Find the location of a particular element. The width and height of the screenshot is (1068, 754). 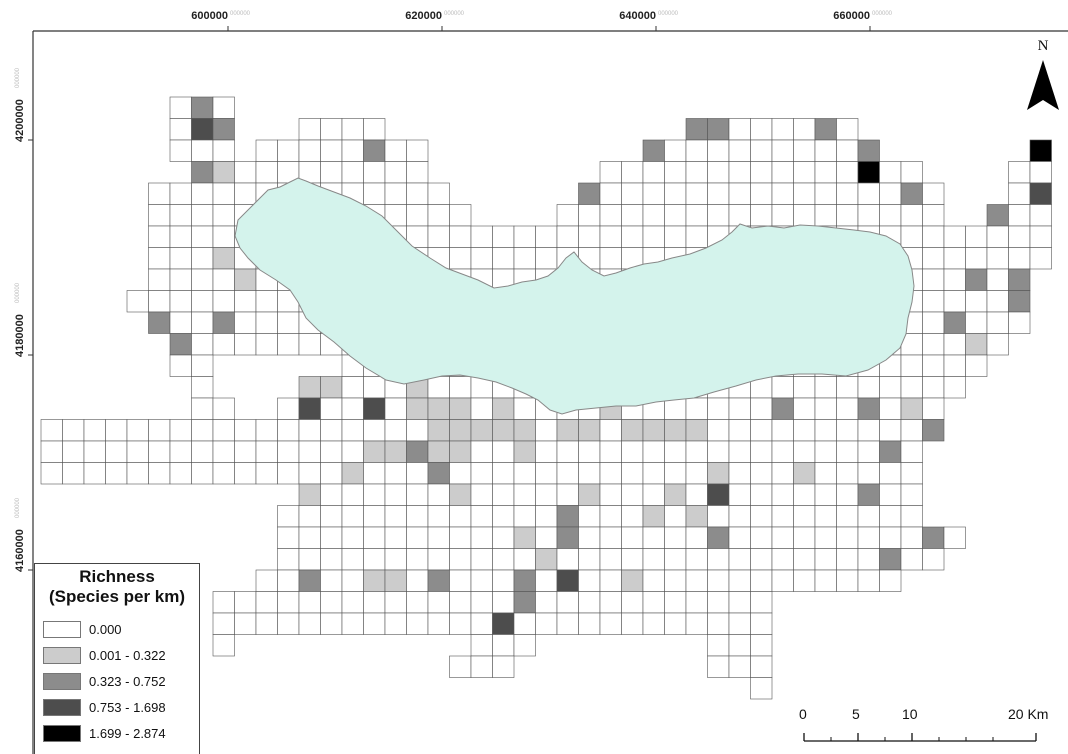

x-tick-sublabel: 000000 is located at coordinates (882, 14).